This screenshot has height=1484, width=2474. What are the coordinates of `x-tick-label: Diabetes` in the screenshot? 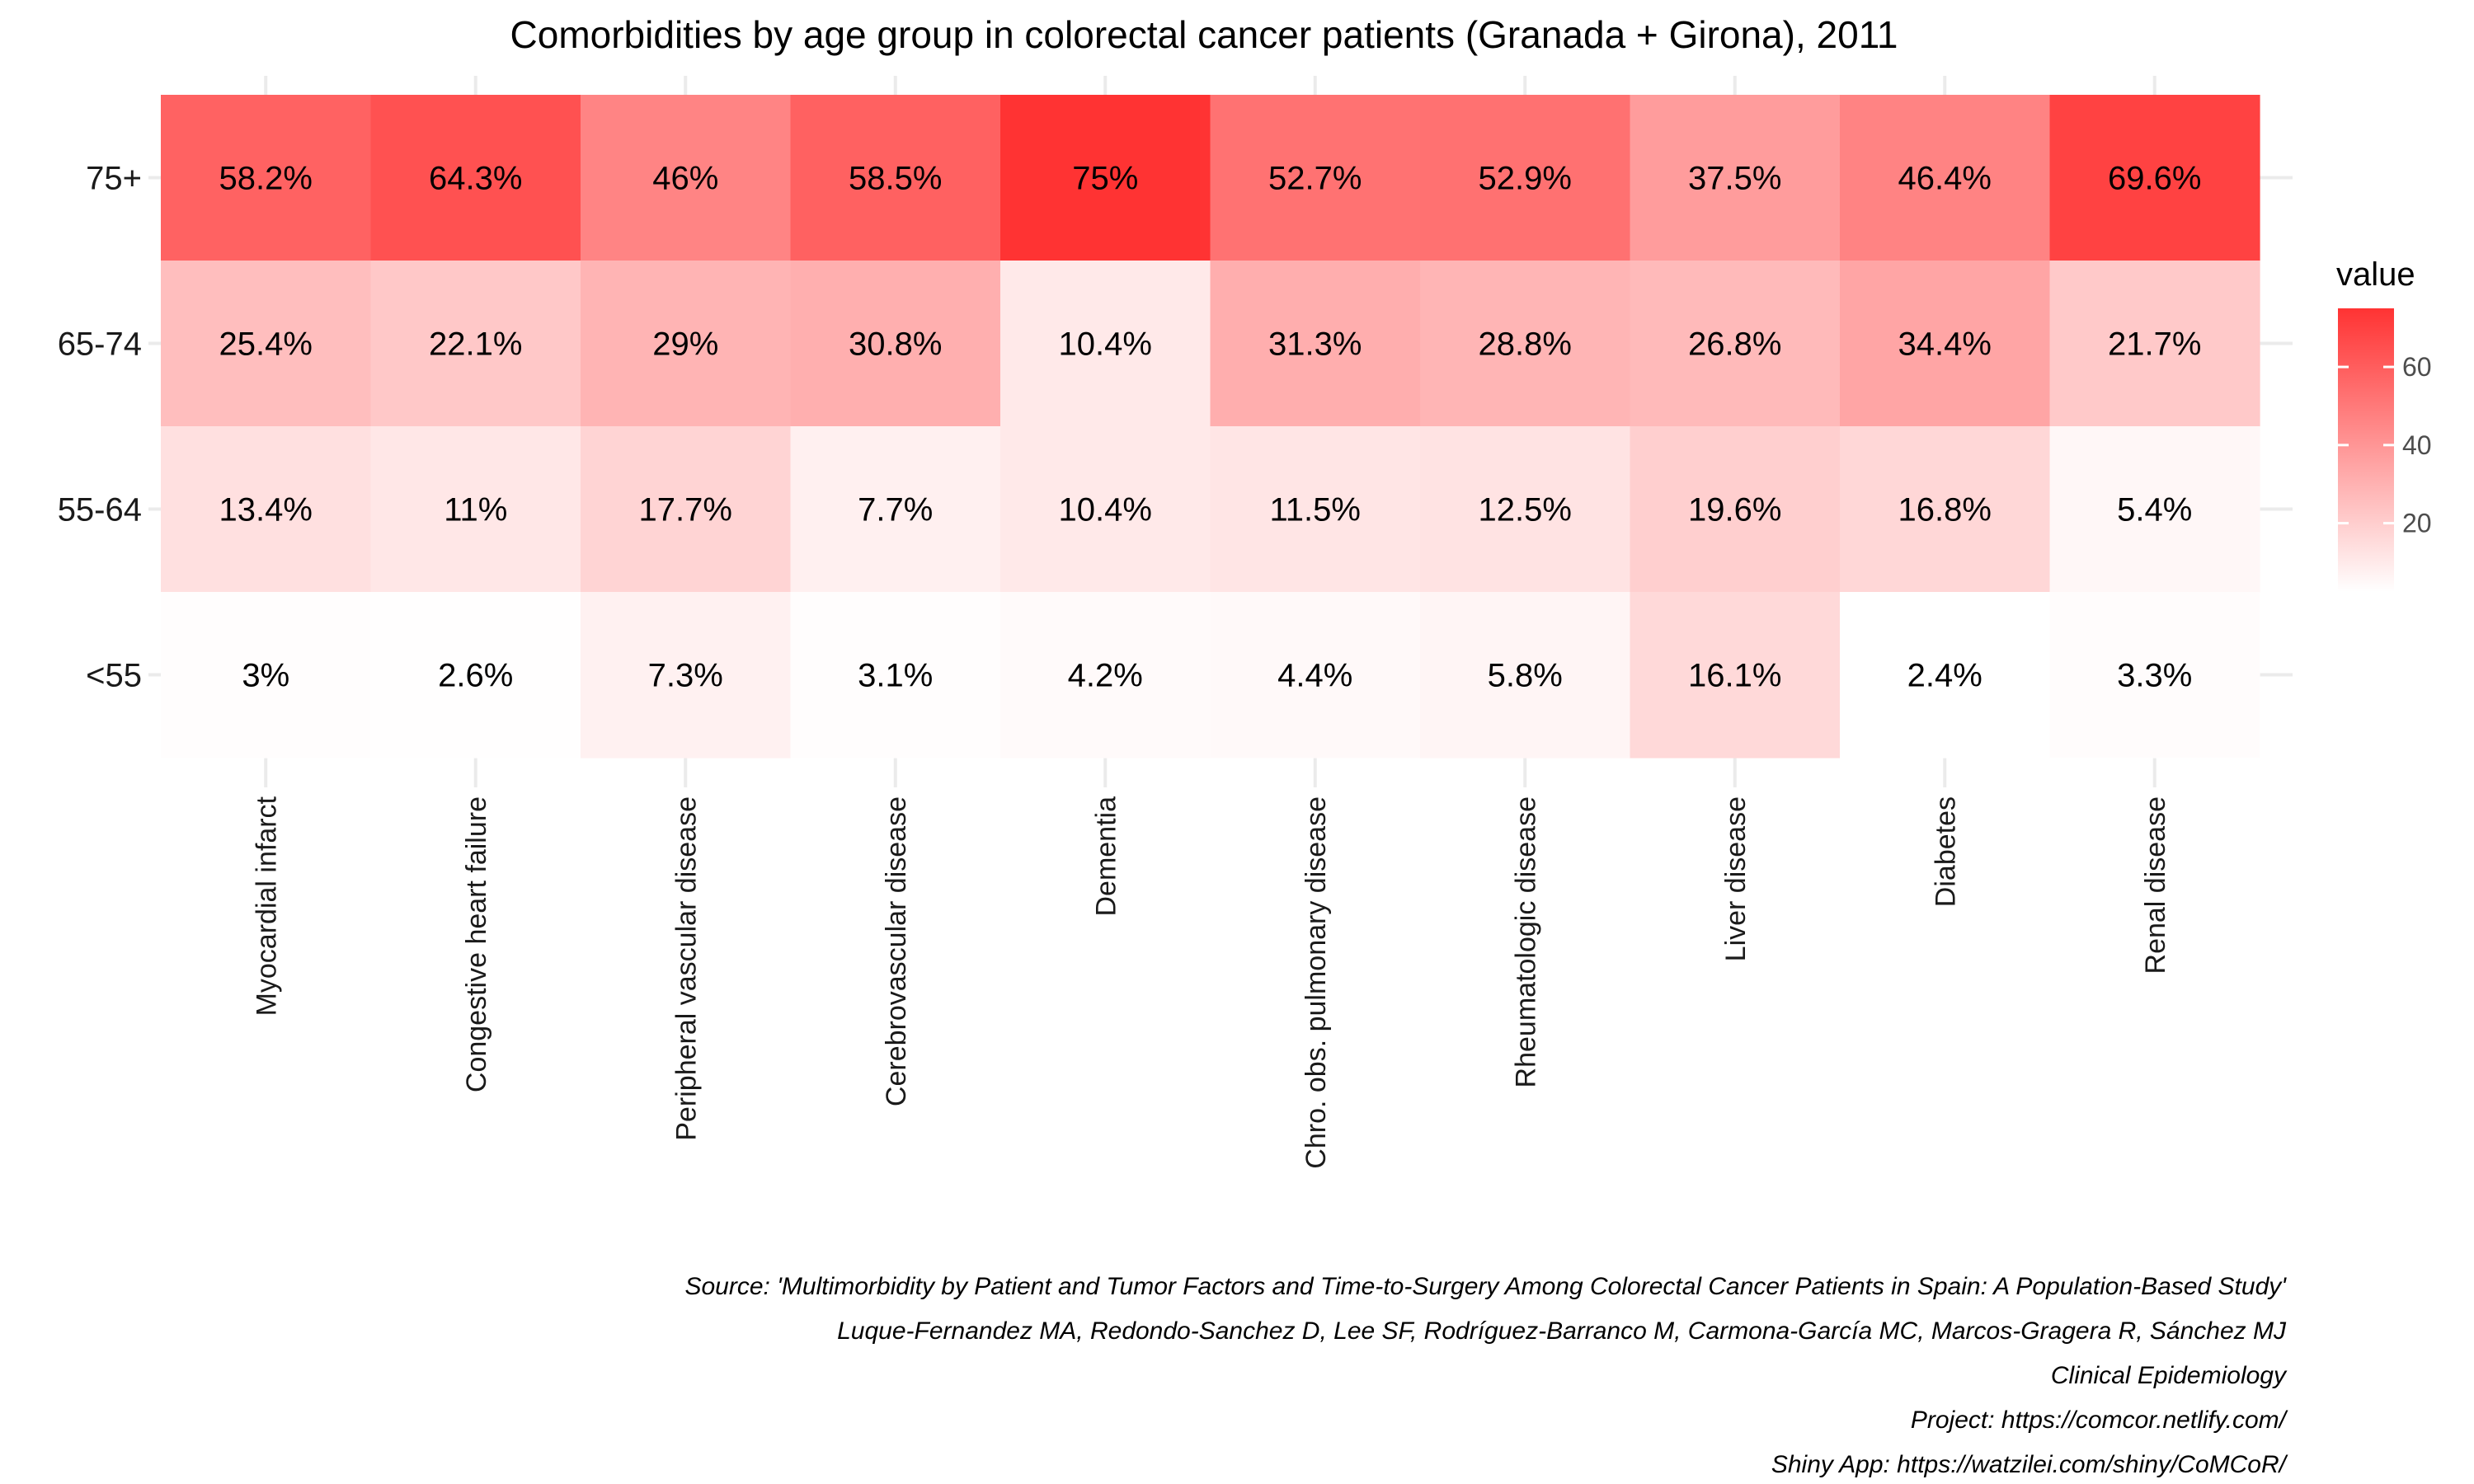 It's located at (1945, 851).